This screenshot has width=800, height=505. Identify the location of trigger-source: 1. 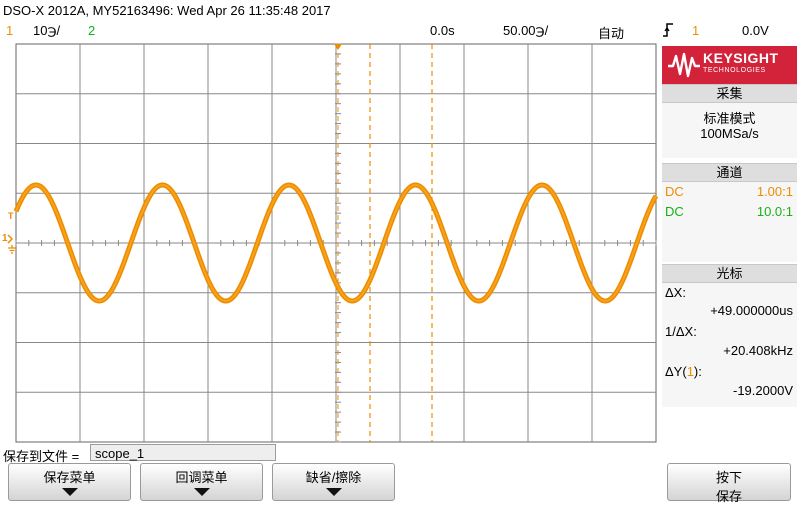
(696, 30).